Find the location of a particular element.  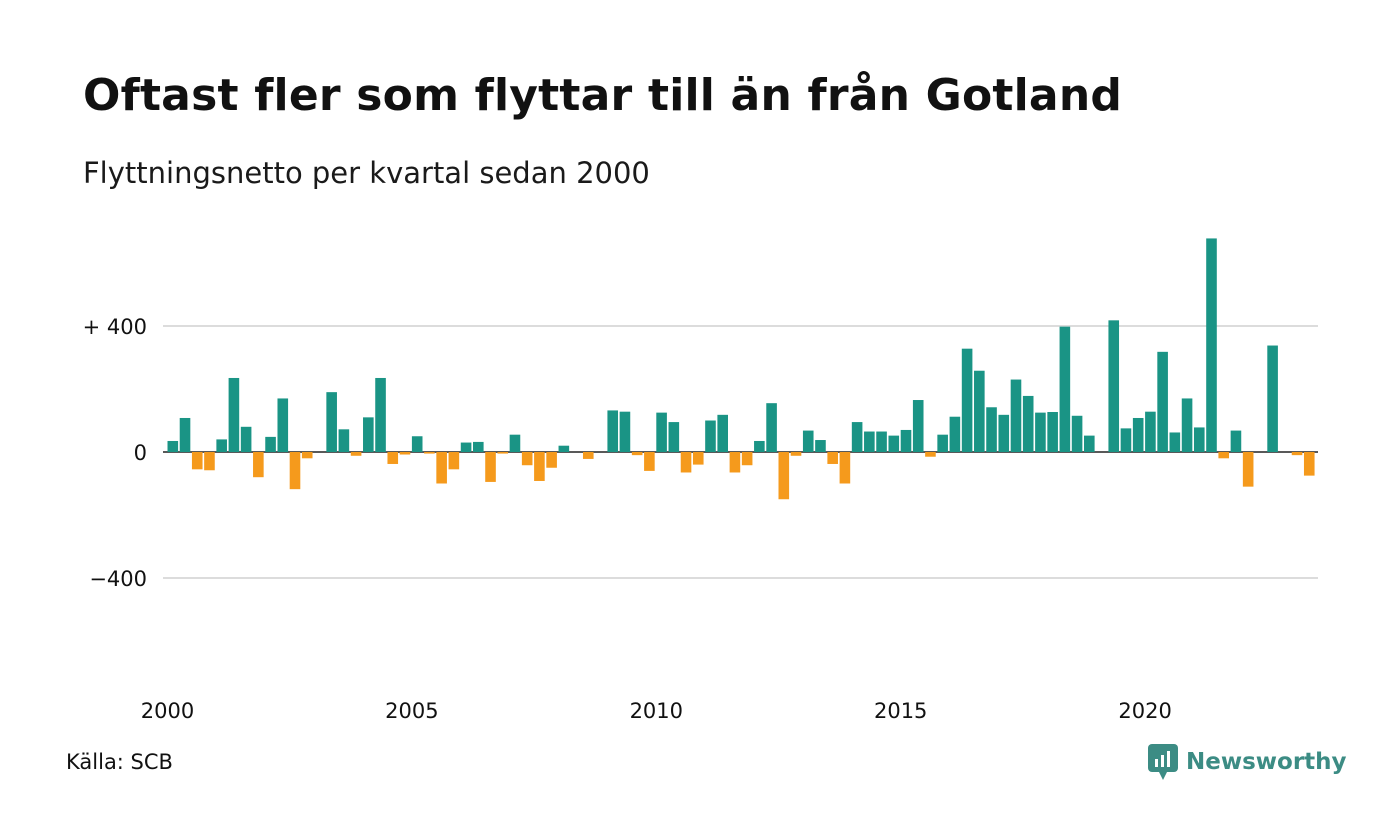

x-tick-label: 2000 is located at coordinates (167, 711).